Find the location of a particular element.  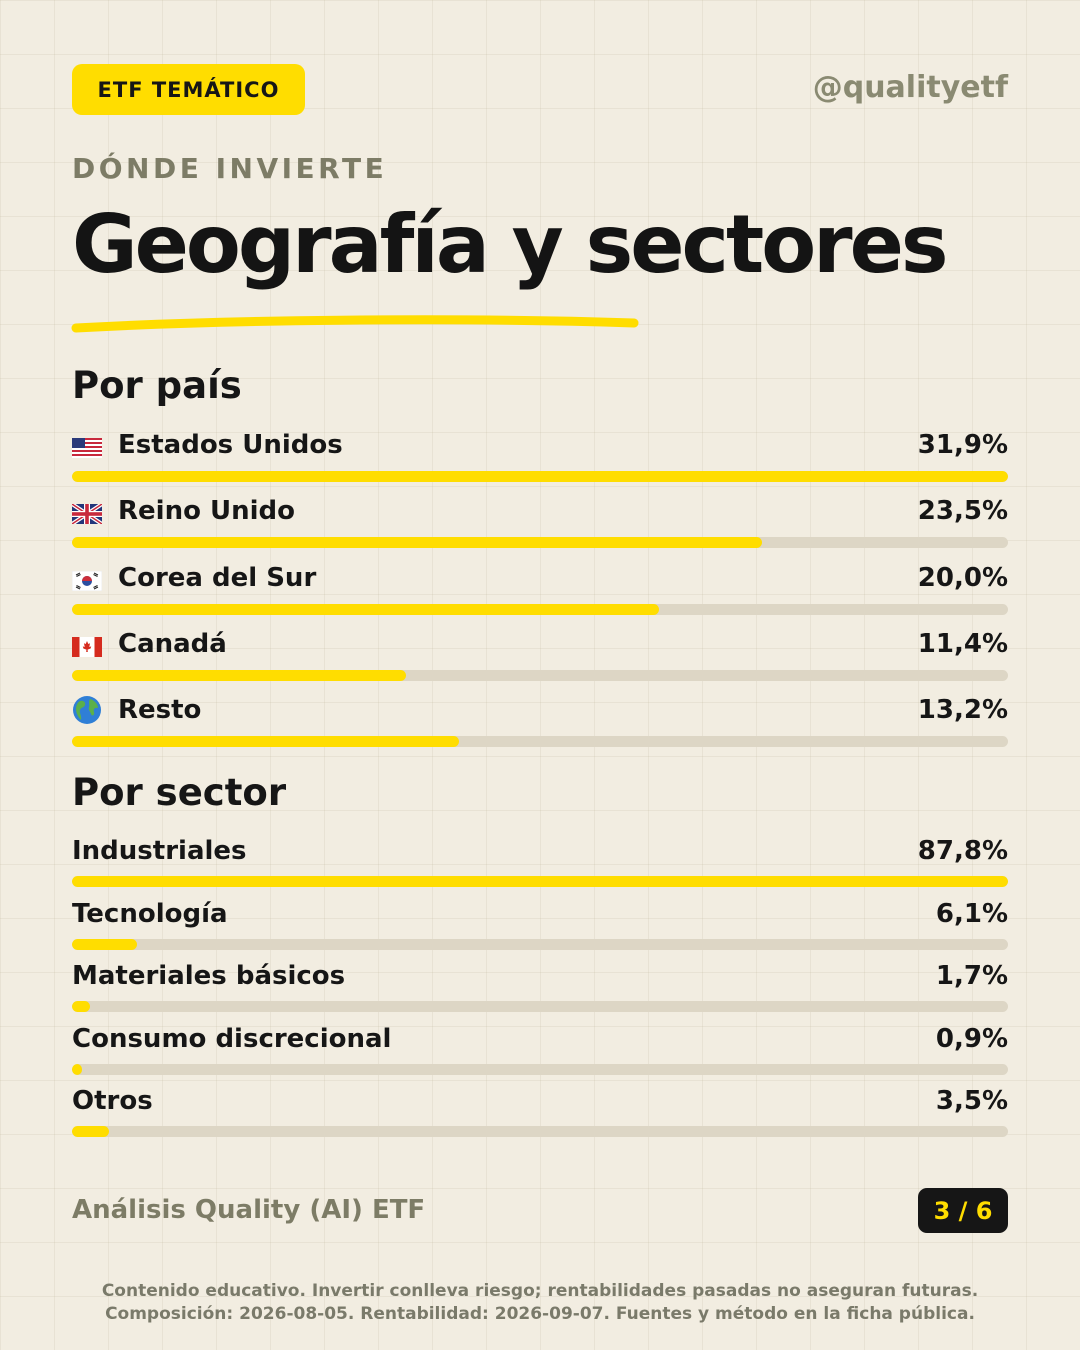

sector-value-label: 6,1% is located at coordinates (971, 913).